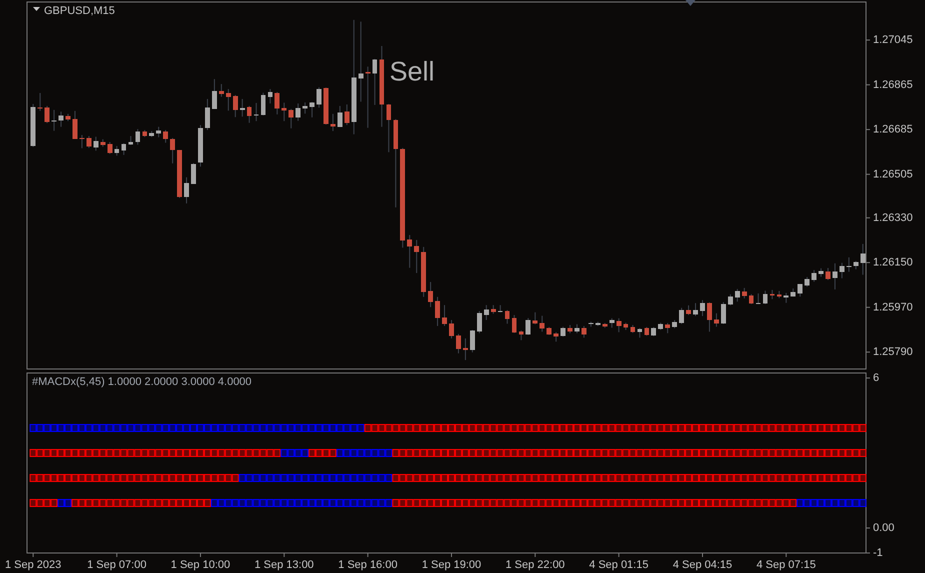  What do you see at coordinates (876, 378) in the screenshot?
I see `y-tick-label: 6` at bounding box center [876, 378].